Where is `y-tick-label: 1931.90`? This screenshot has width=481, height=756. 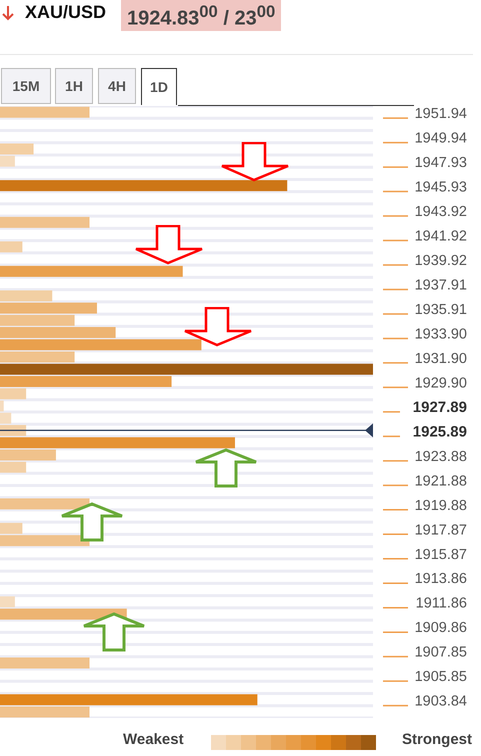
y-tick-label: 1931.90 is located at coordinates (440, 358).